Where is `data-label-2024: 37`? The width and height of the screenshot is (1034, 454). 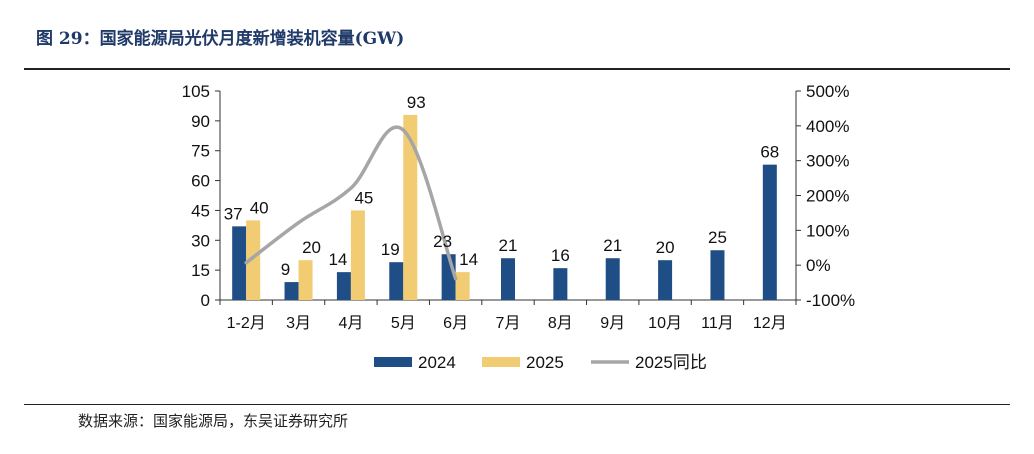
data-label-2024: 37 is located at coordinates (233, 213).